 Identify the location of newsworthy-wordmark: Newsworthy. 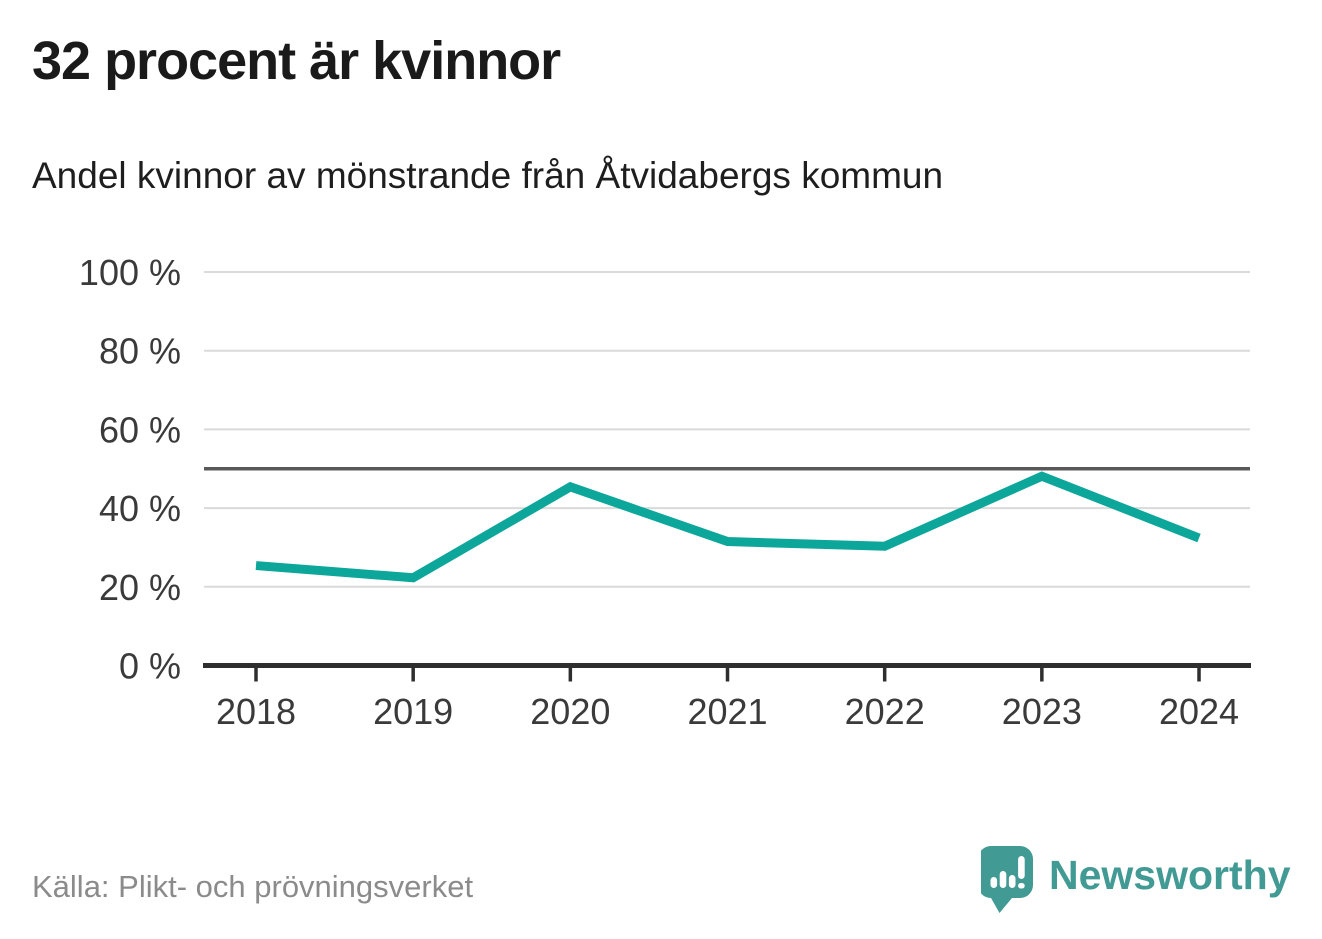
(1170, 875).